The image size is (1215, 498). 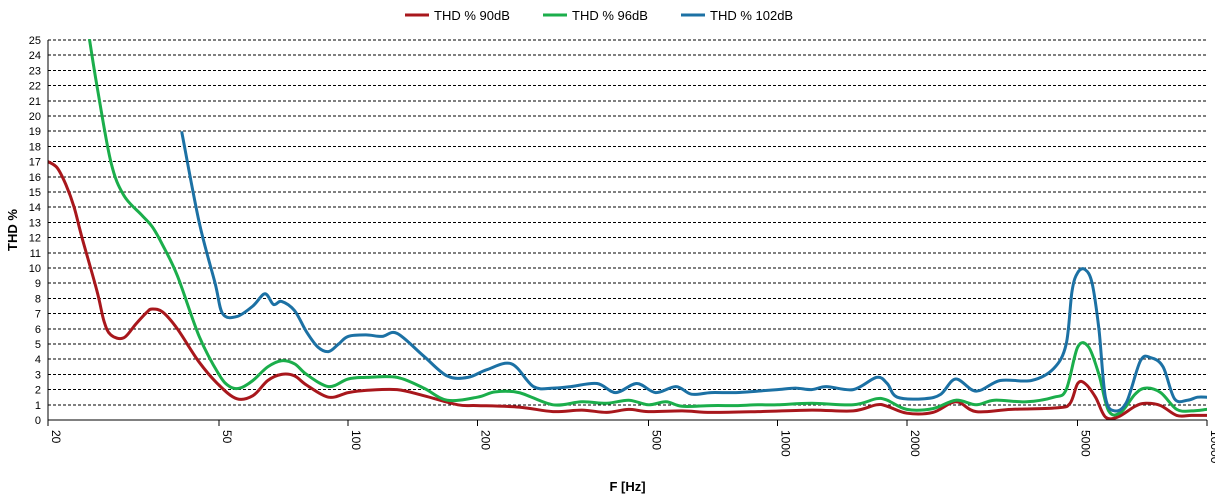 What do you see at coordinates (35, 87) in the screenshot?
I see `y-tick-label: 22` at bounding box center [35, 87].